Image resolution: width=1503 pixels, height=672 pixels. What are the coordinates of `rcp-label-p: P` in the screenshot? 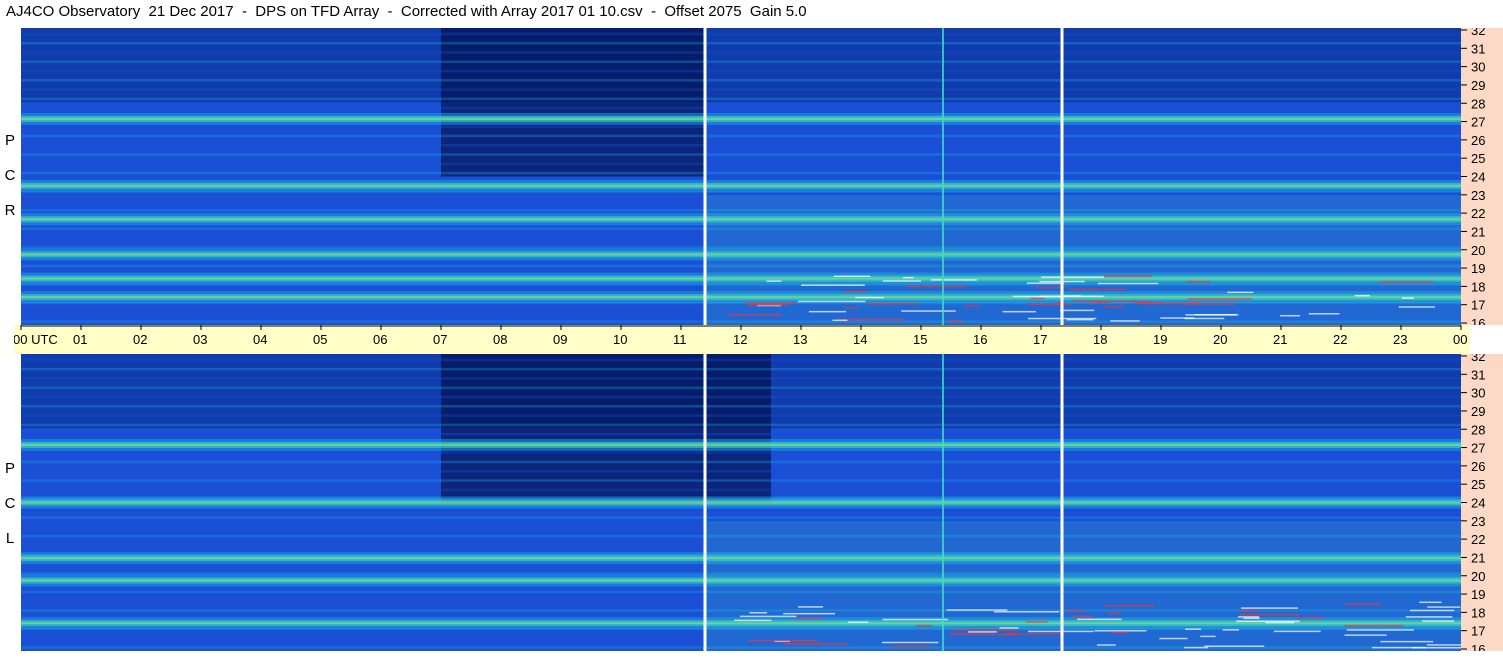 It's located at (9, 140).